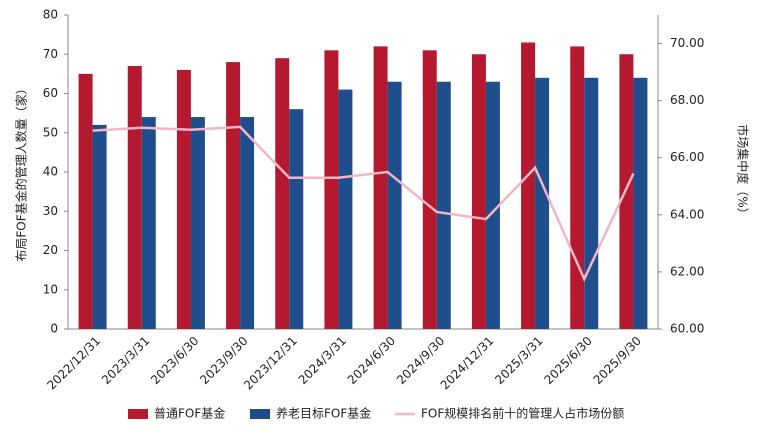  What do you see at coordinates (743, 171) in the screenshot?
I see `y2-axis-title: 市场集中度（%）` at bounding box center [743, 171].